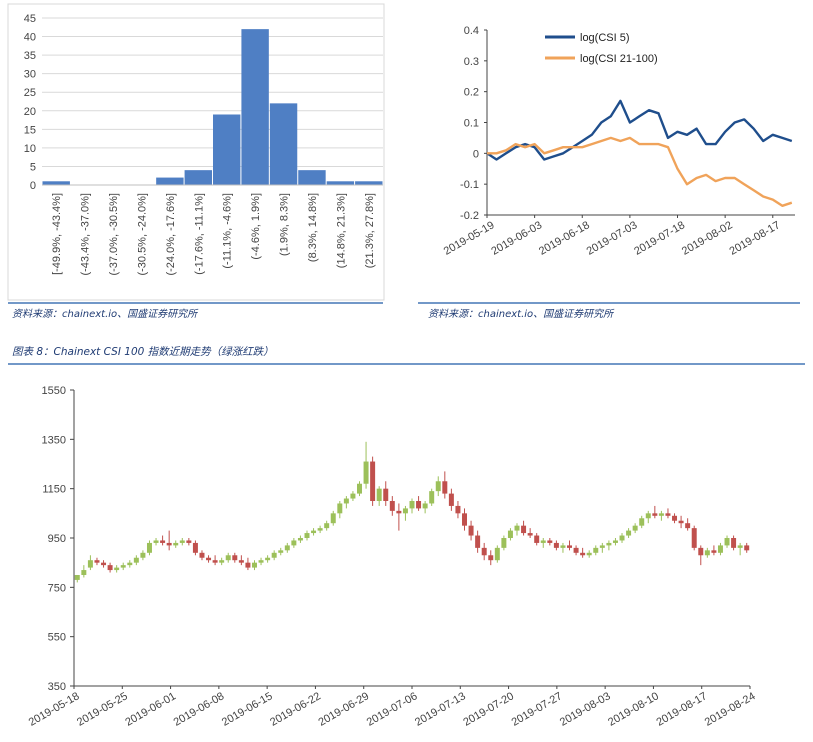 This screenshot has width=813, height=742. Describe the element at coordinates (30, 149) in the screenshot. I see `hist-y-tick: 10` at that location.